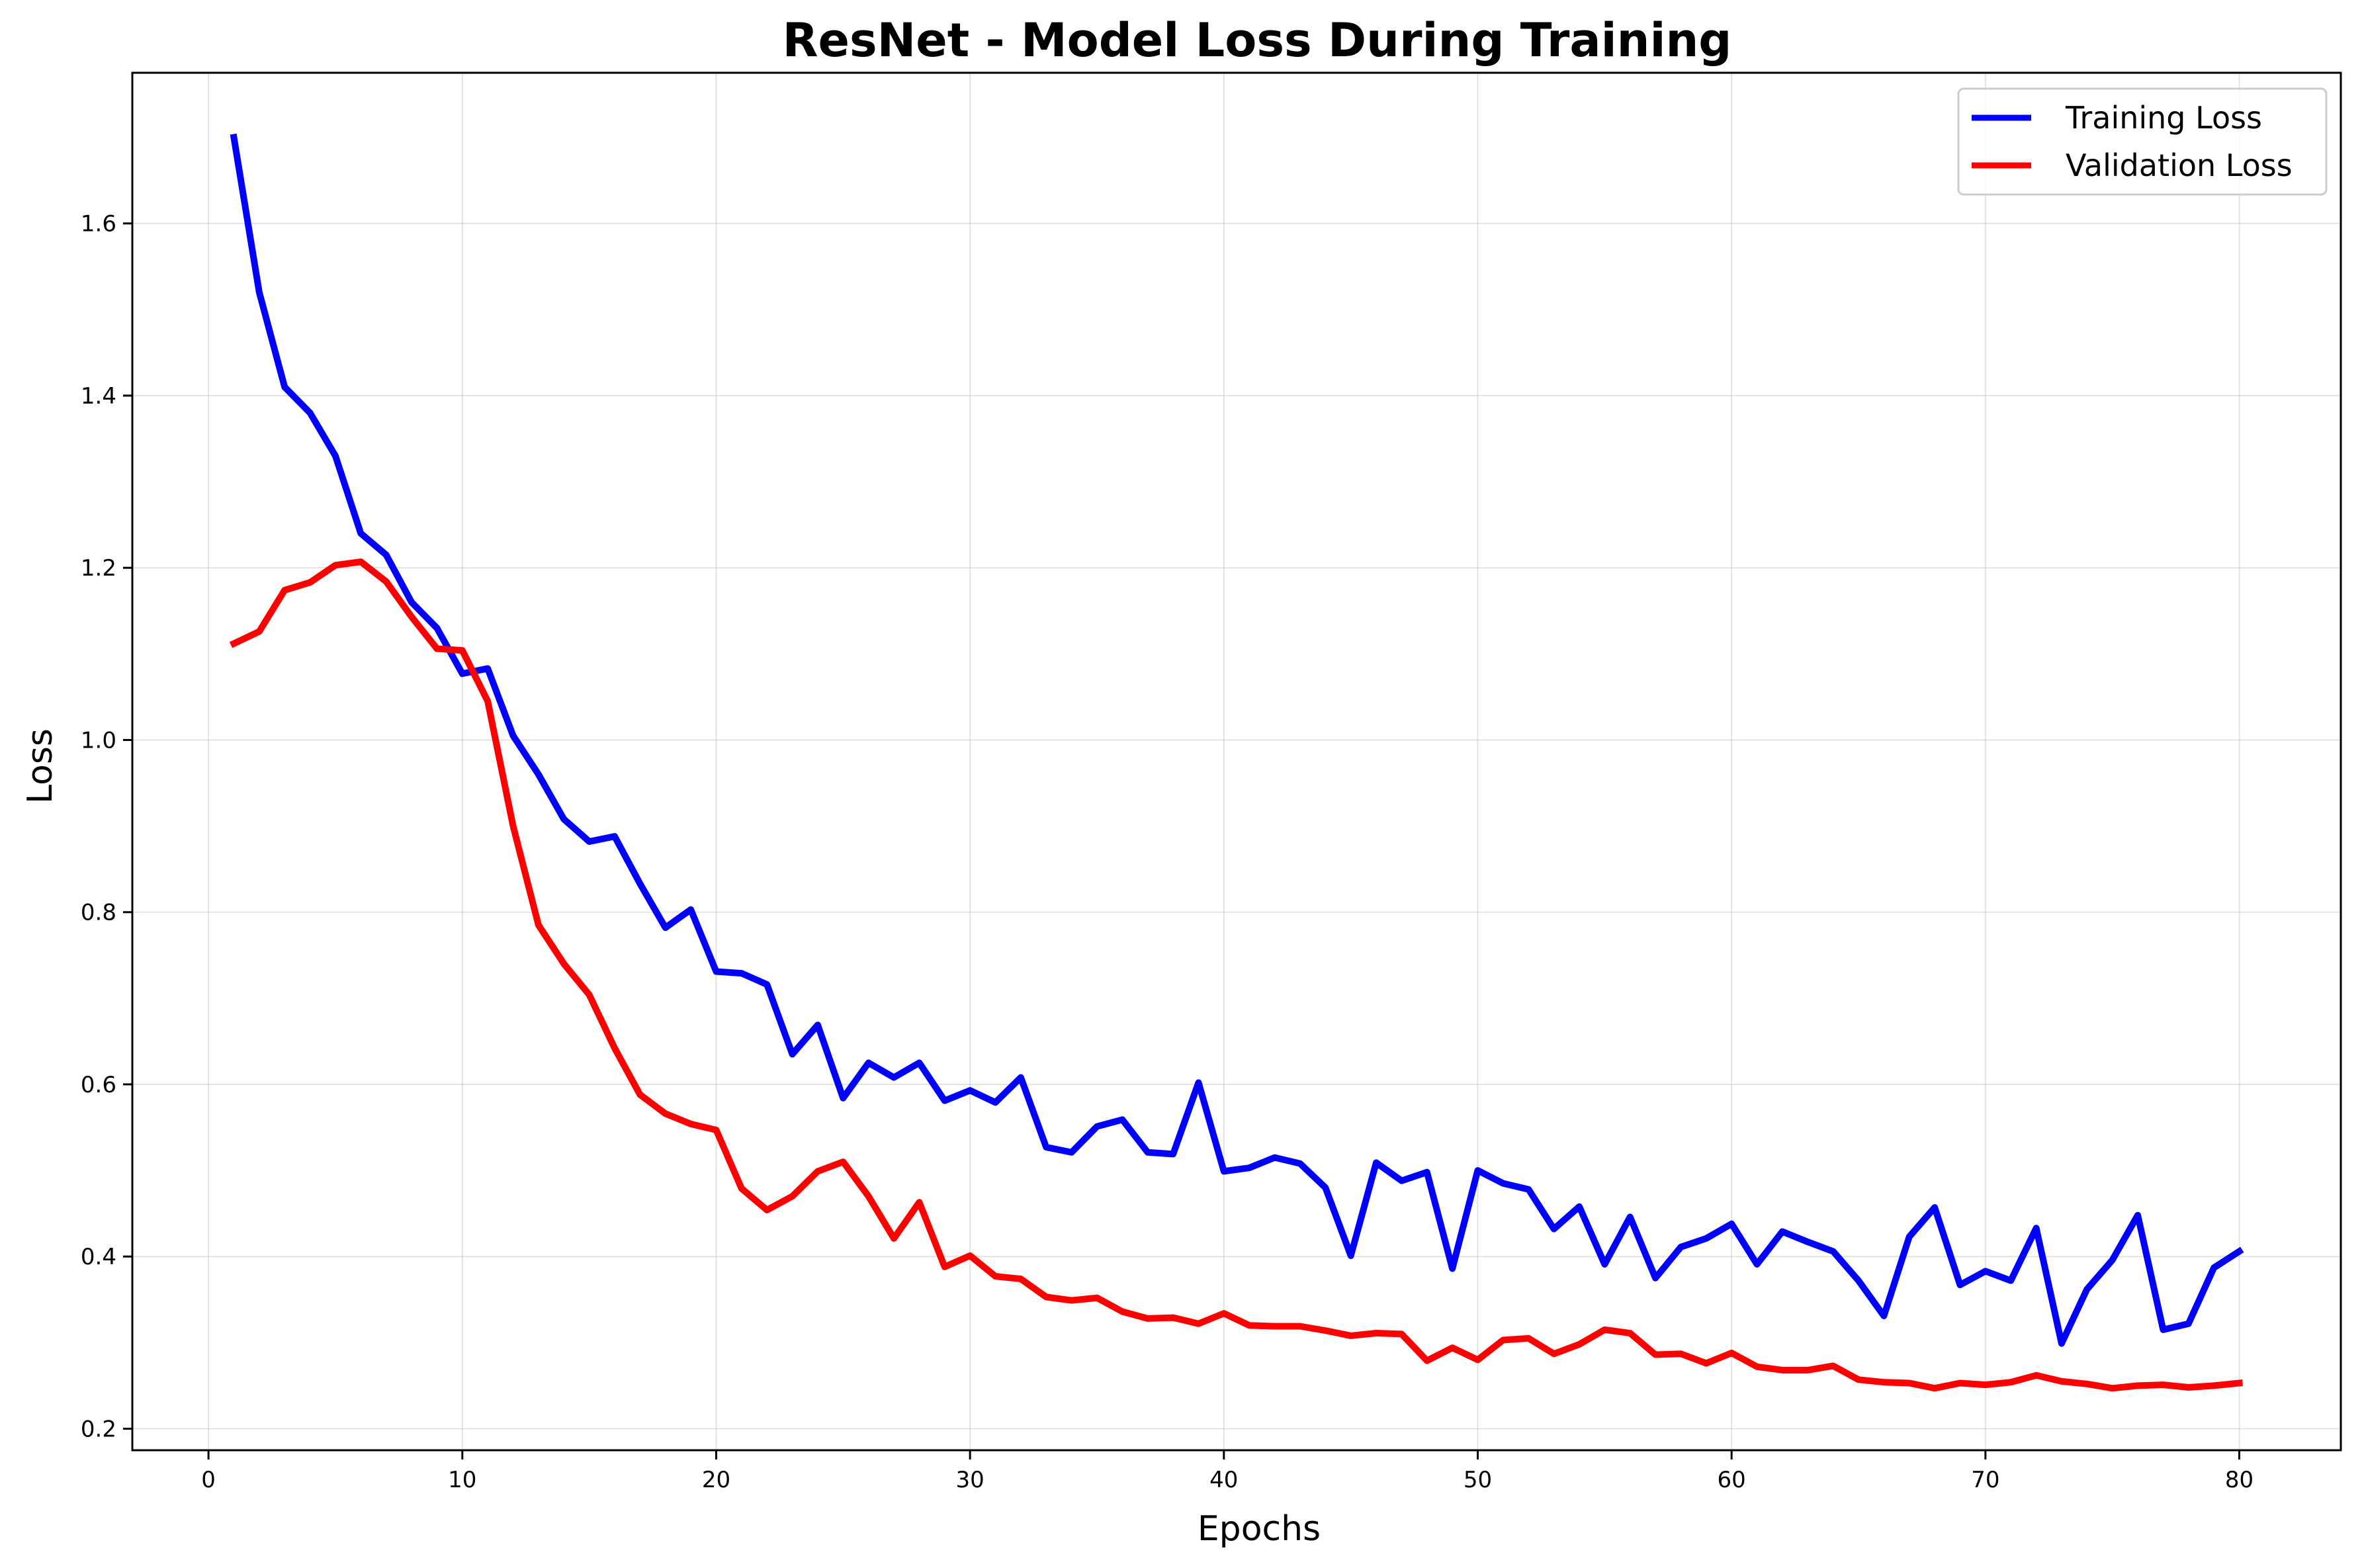 Image resolution: width=2362 pixels, height=1568 pixels. I want to click on y-tick-label: 1.4, so click(98, 396).